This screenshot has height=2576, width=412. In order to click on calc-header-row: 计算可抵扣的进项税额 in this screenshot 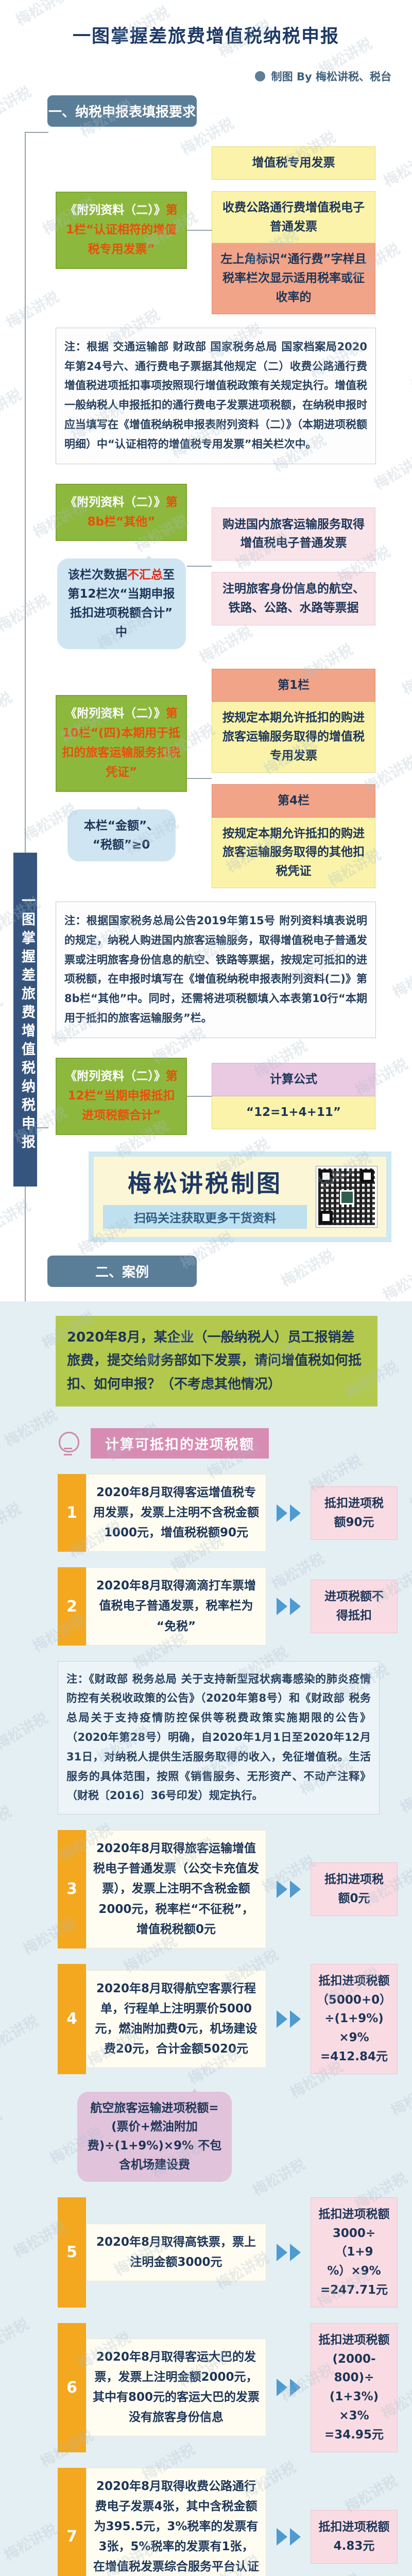, I will do `click(235, 1443)`.